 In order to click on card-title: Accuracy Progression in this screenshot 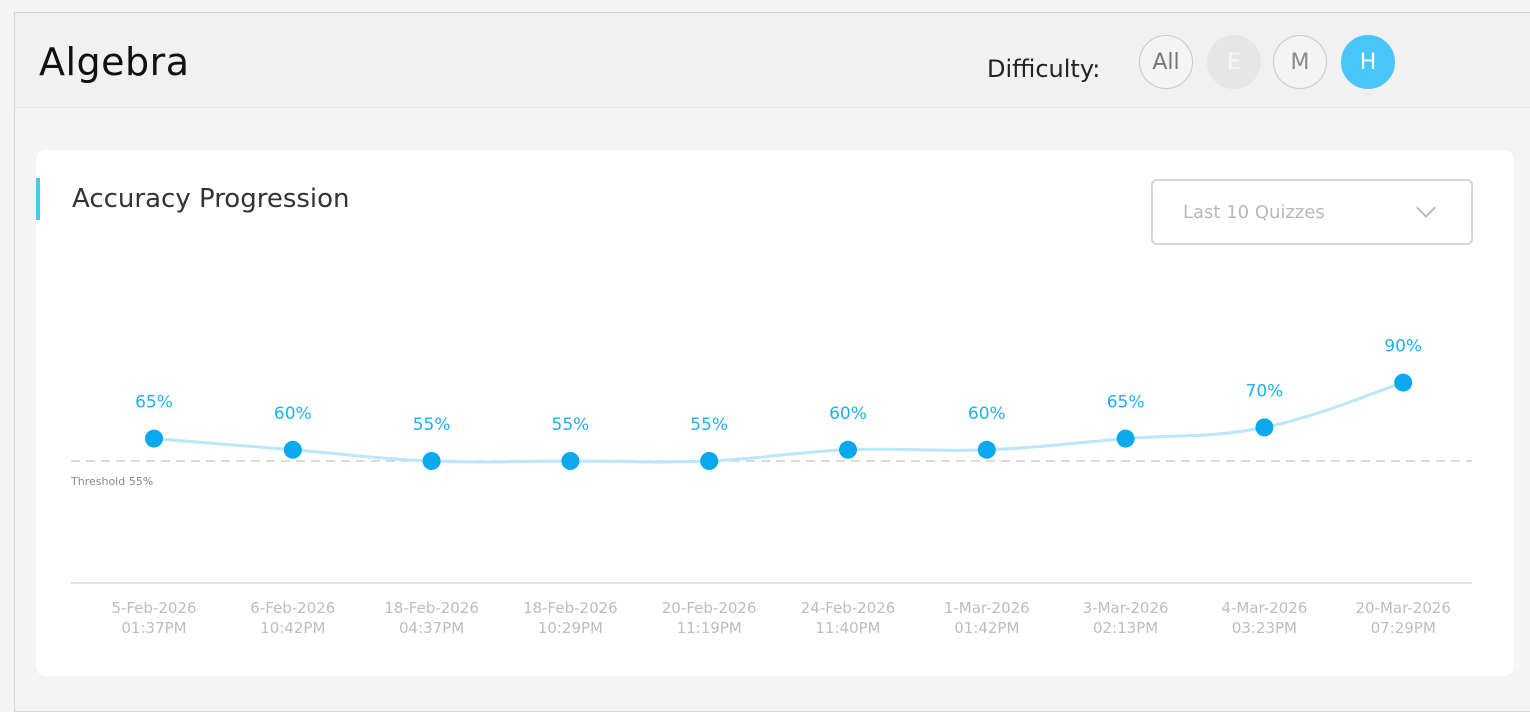, I will do `click(211, 199)`.